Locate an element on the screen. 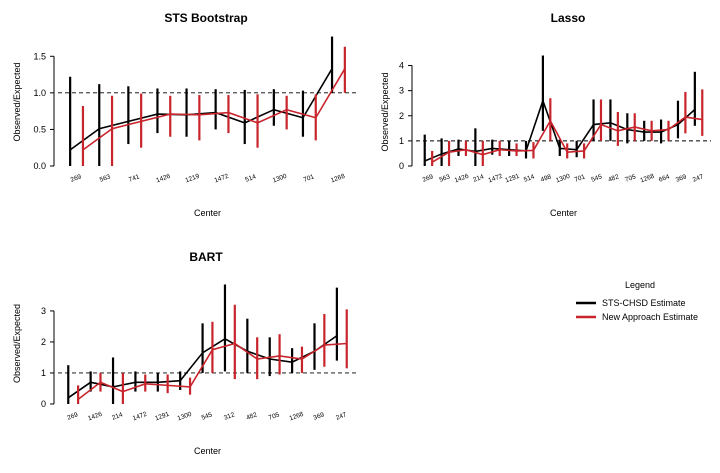 The width and height of the screenshot is (720, 473). legend-title: Legend is located at coordinates (640, 285).